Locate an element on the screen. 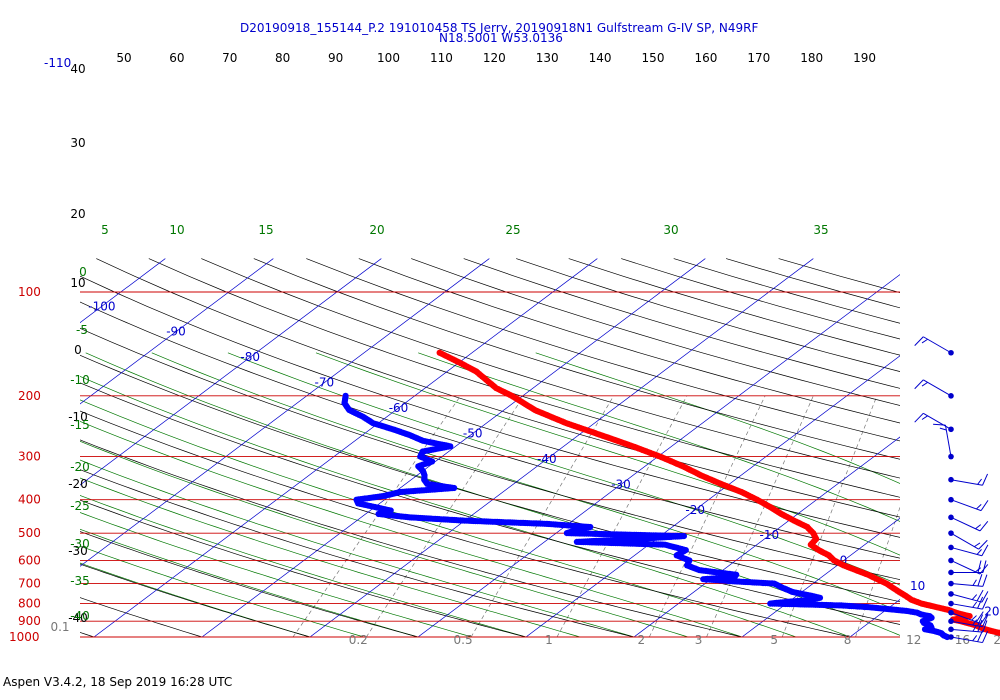  chart-subtitle: N18.5001 W53.0136 is located at coordinates (501, 38).